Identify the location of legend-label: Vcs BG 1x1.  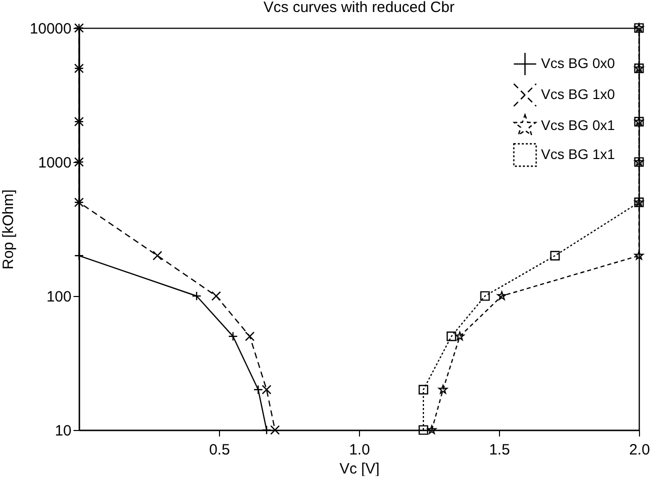
(578, 154).